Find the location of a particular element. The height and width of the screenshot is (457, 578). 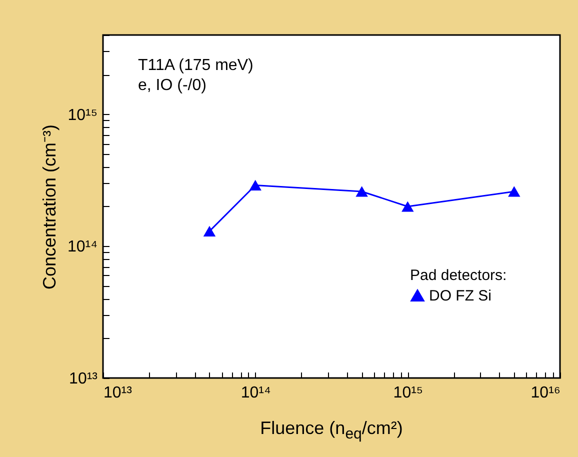

y-tick-label: 10¹⁵ is located at coordinates (83, 115).